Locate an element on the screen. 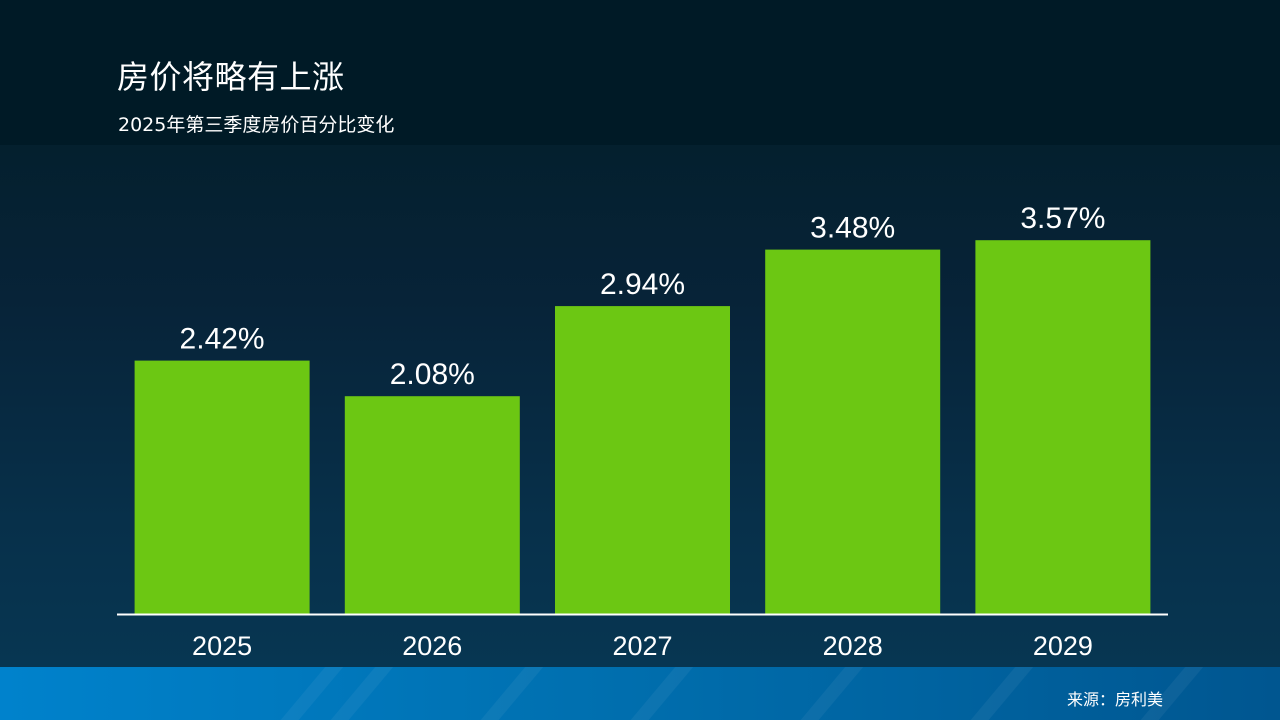 The height and width of the screenshot is (720, 1280). data-label-2029: 3.57% is located at coordinates (1062, 218).